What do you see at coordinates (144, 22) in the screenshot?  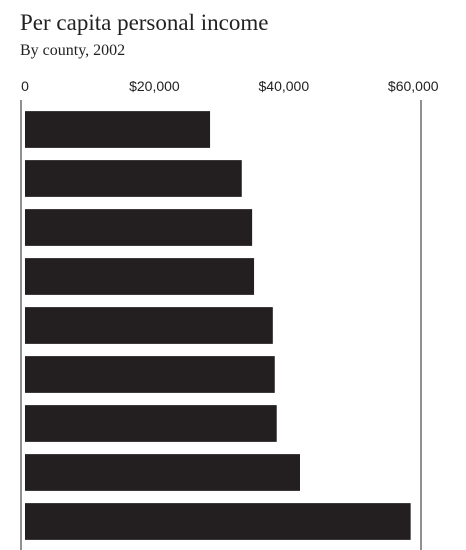 I see `chart-title: Per capita personal income` at bounding box center [144, 22].